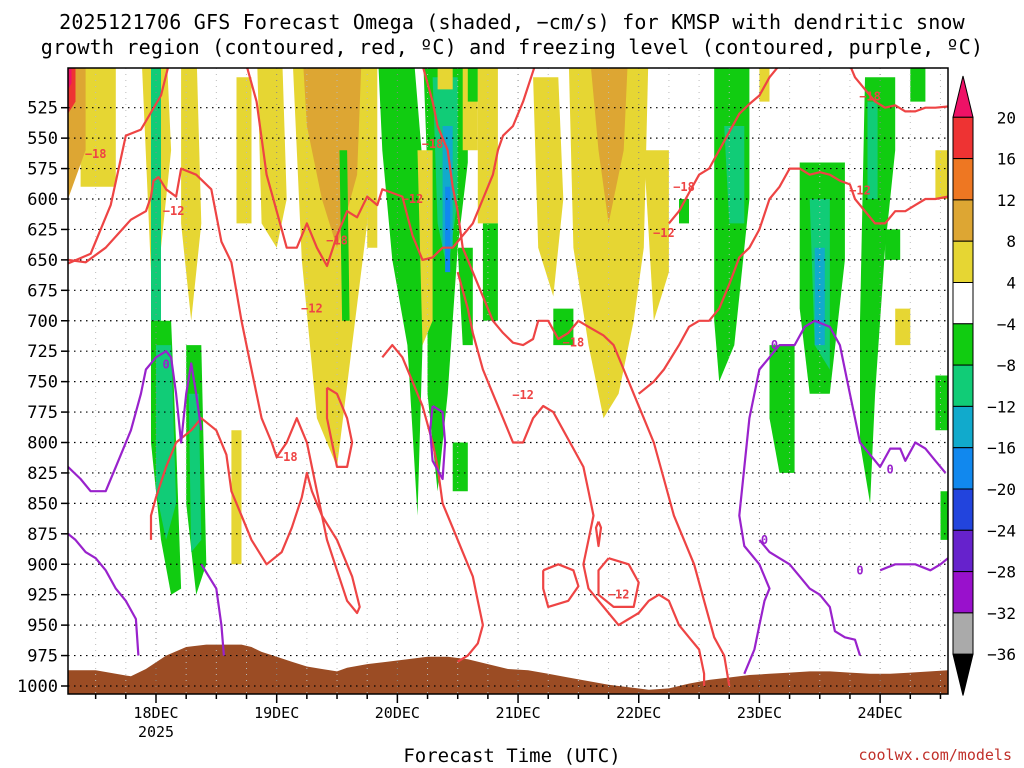 Image resolution: width=1024 pixels, height=768 pixels. I want to click on colorbar-label-13: −36, so click(1001, 654).